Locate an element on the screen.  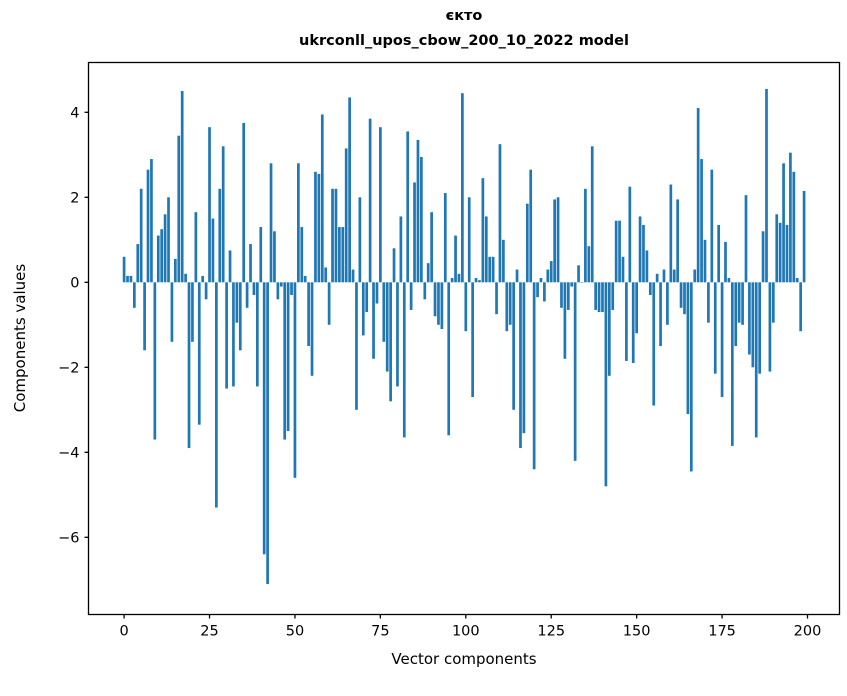
x-tick-label: 50 is located at coordinates (295, 632).